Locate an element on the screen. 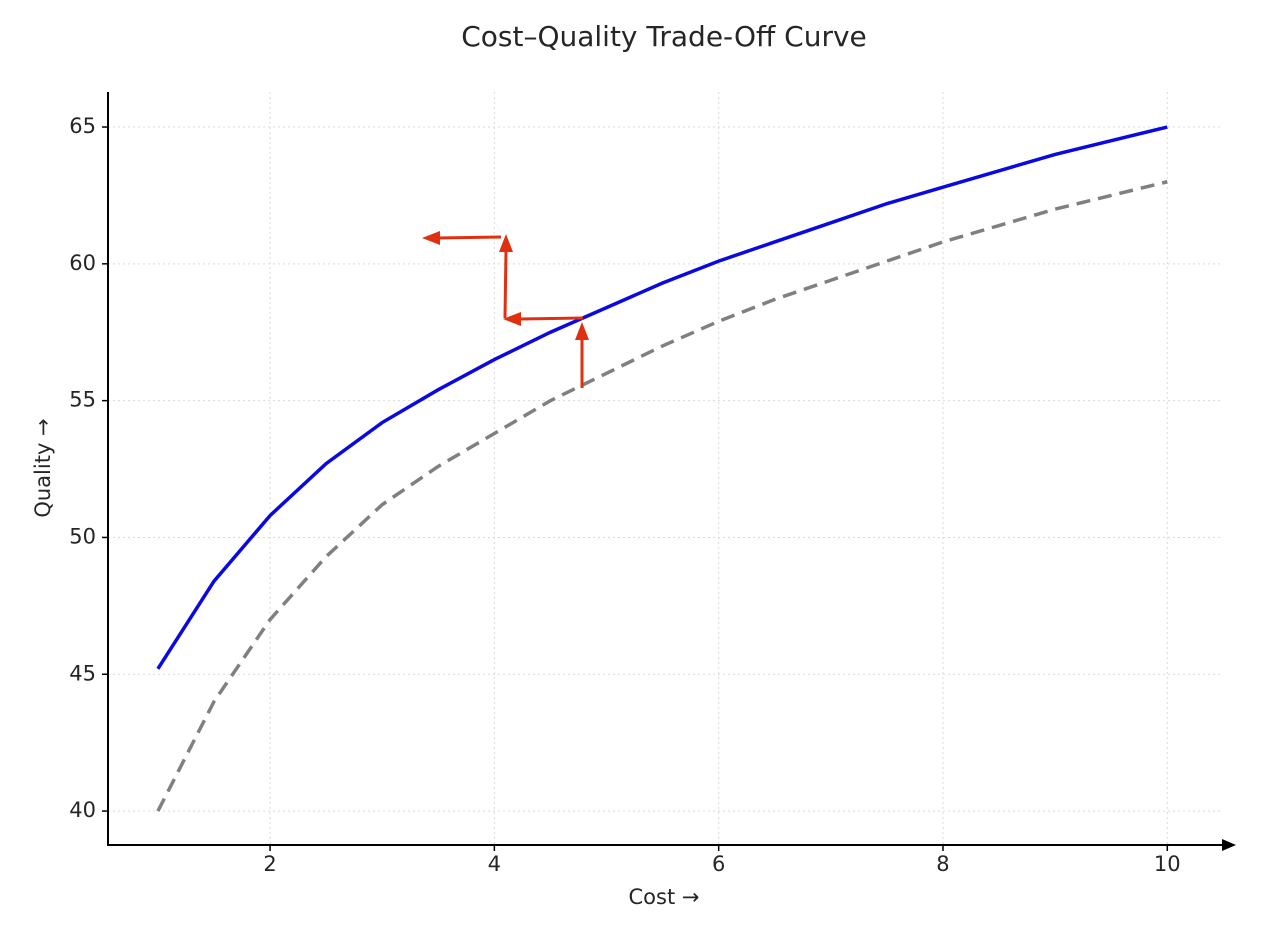 This screenshot has height=938, width=1280. y-tick-label: 55 is located at coordinates (82, 400).